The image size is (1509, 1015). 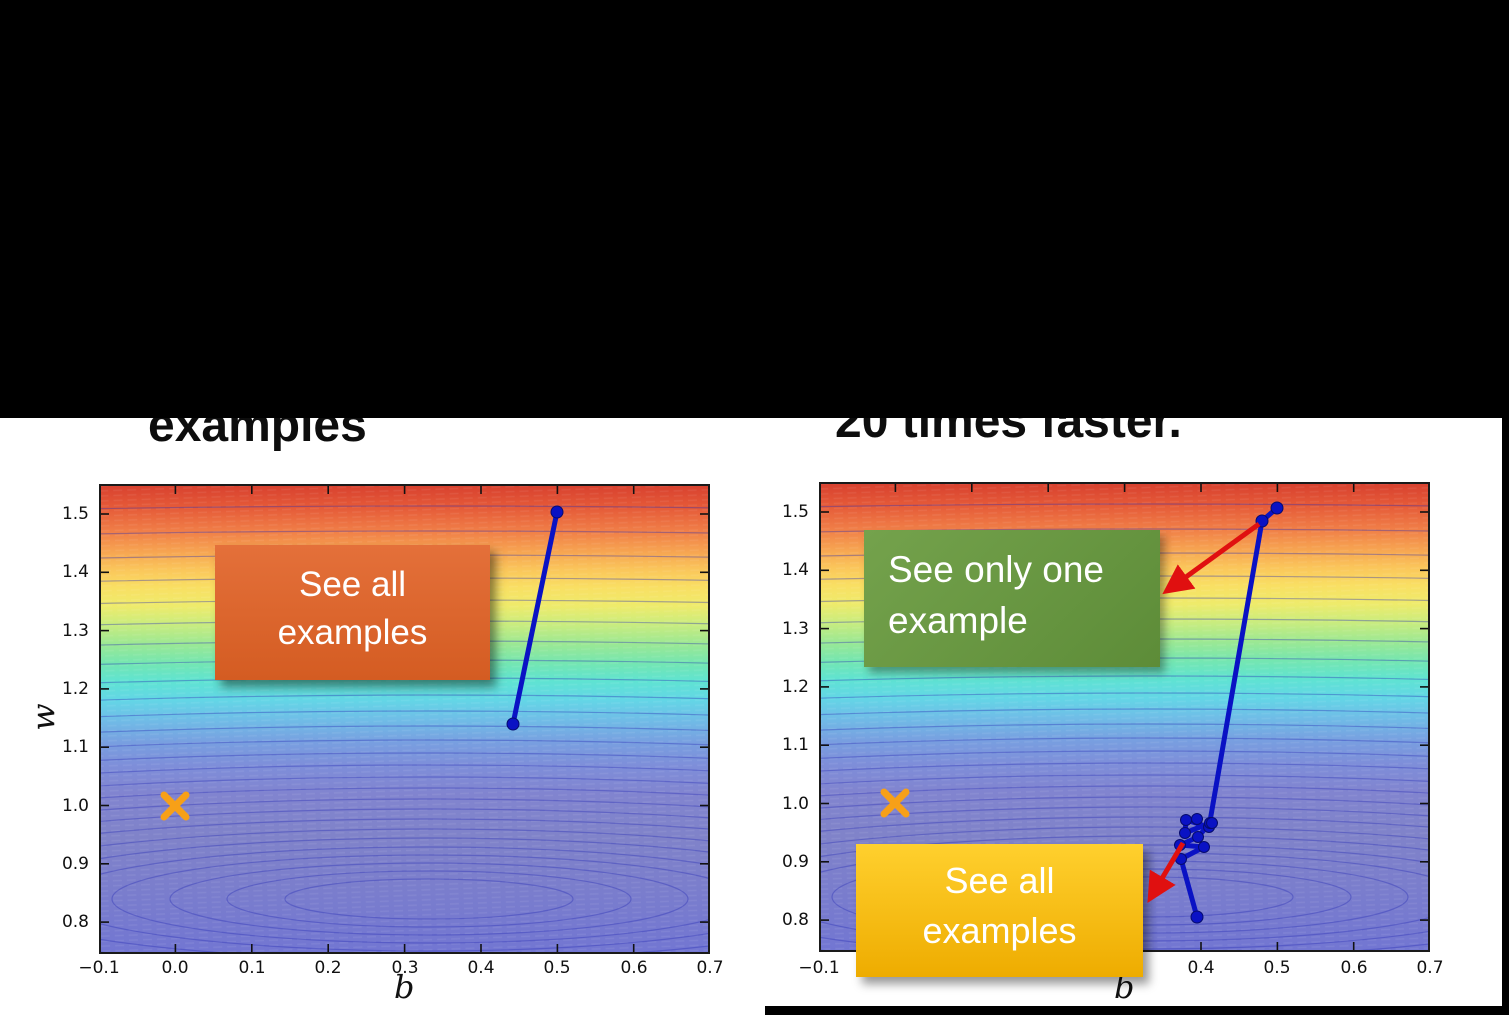 What do you see at coordinates (252, 968) in the screenshot?
I see `x-tick-label: 0.1` at bounding box center [252, 968].